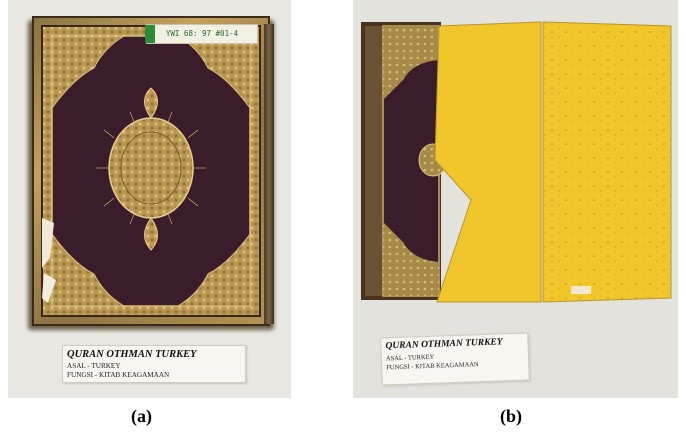 The height and width of the screenshot is (437, 686). I want to click on accession-sticker: YWI 68: 97 #01-4, so click(201, 34).